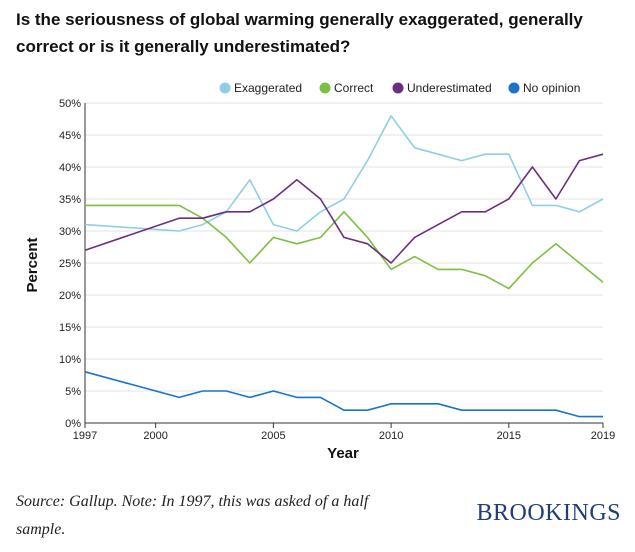 The width and height of the screenshot is (635, 552). Describe the element at coordinates (273, 436) in the screenshot. I see `x-tick-label: 2005` at that location.